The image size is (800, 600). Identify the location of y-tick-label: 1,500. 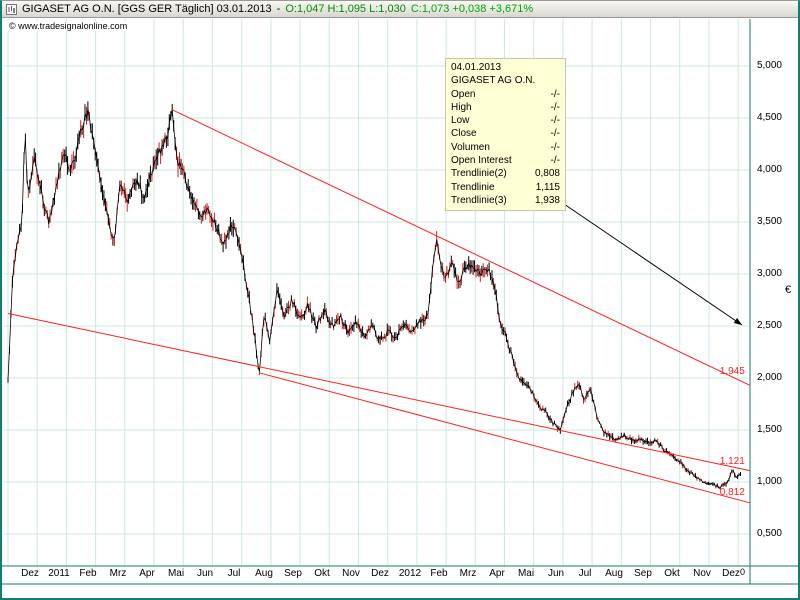
(769, 429).